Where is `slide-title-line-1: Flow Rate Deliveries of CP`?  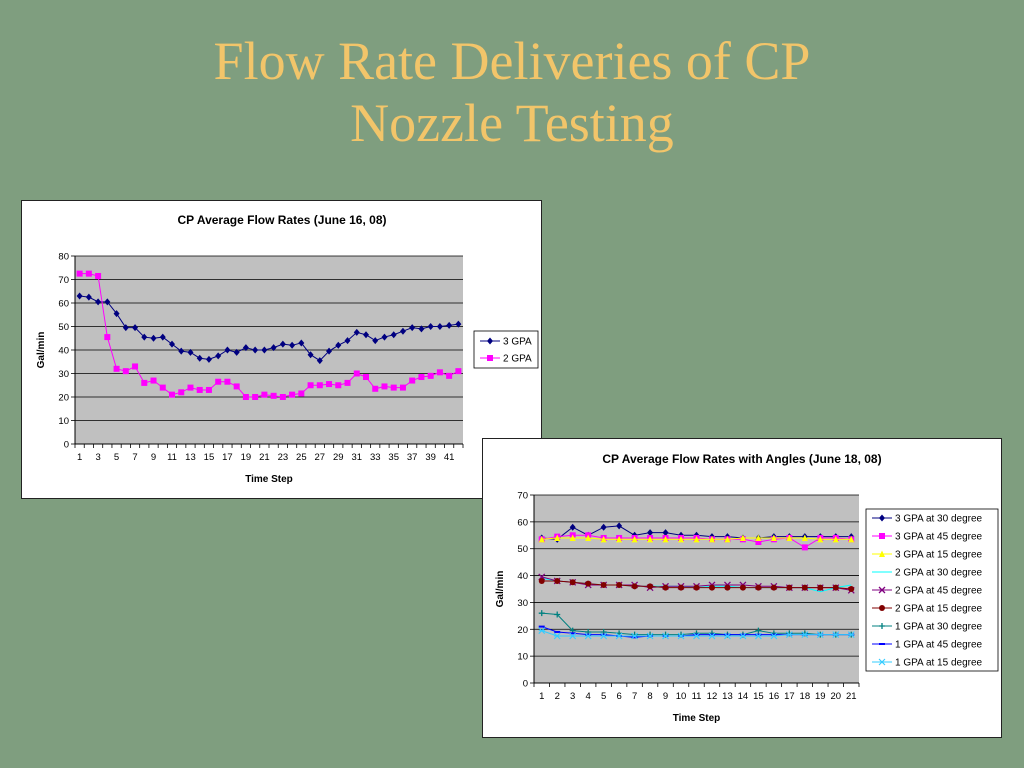
slide-title-line-1: Flow Rate Deliveries of CP is located at coordinates (512, 61).